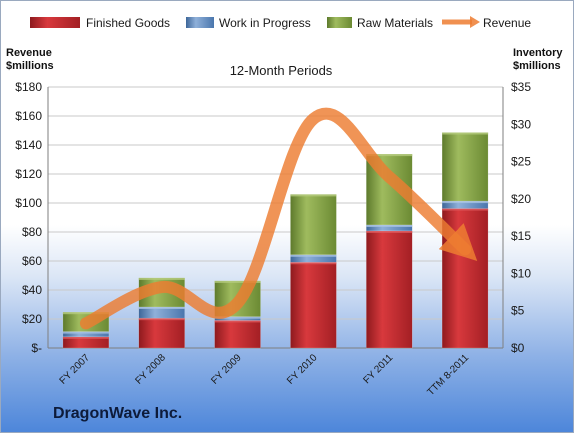 The width and height of the screenshot is (574, 433). What do you see at coordinates (521, 124) in the screenshot?
I see `right-axis-tick-label: $30` at bounding box center [521, 124].